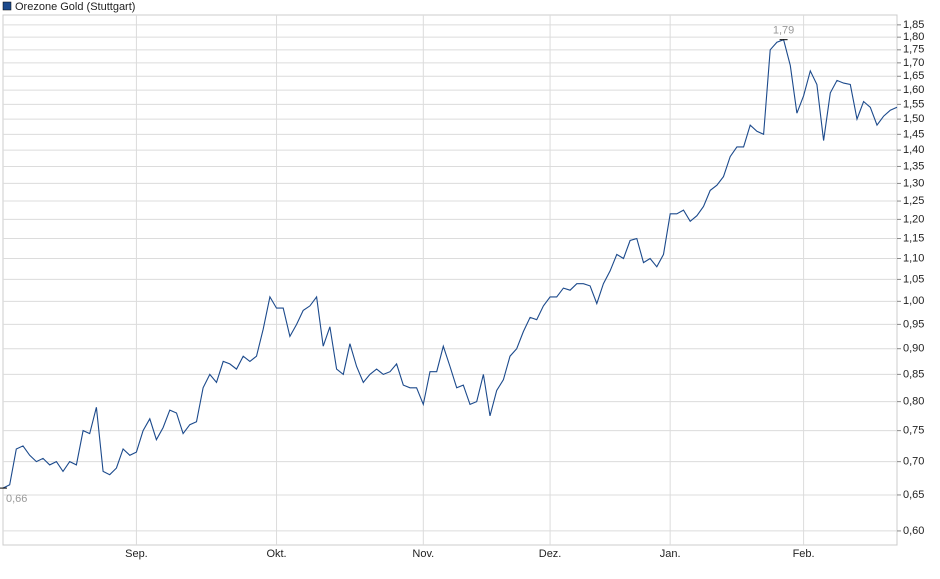  Describe the element at coordinates (670, 554) in the screenshot. I see `x-tick-label: Jan.` at that location.